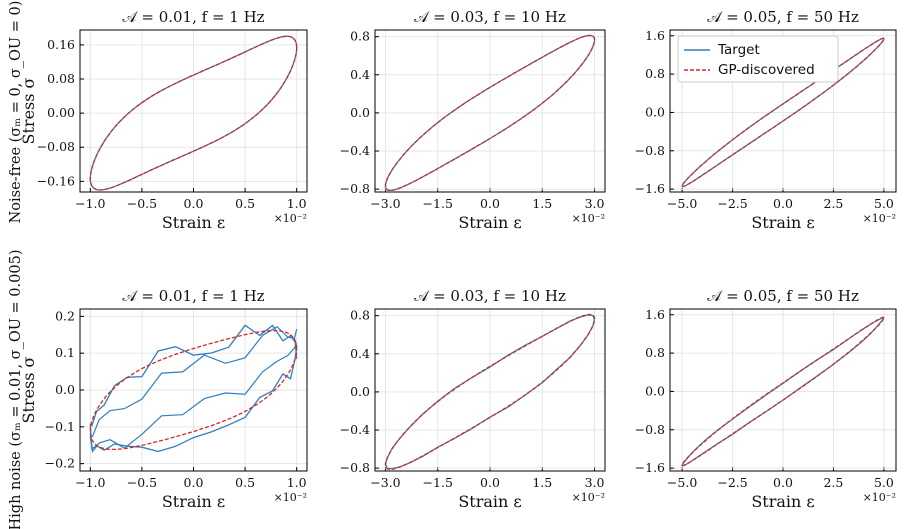  I want to click on series-target-line, so click(193, 388).